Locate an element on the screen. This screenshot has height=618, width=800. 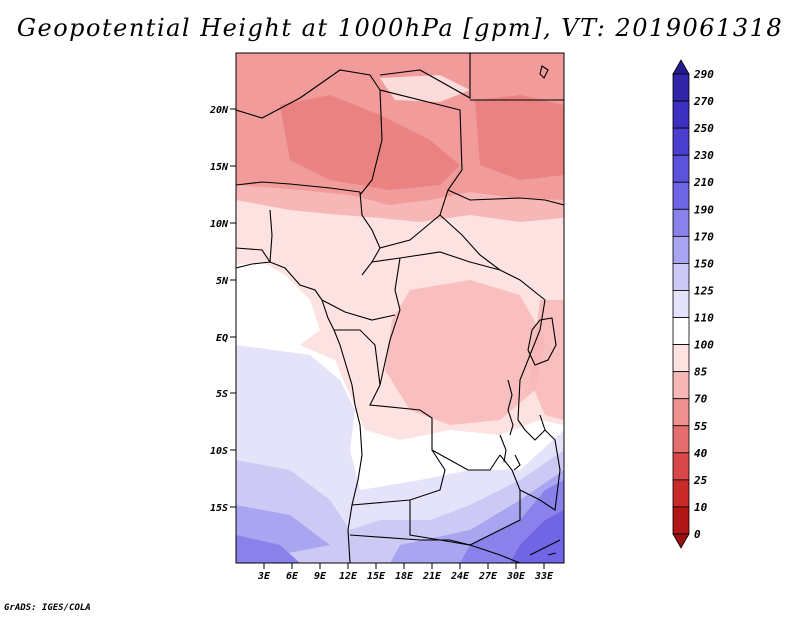
lat-label: 10S is located at coordinates (219, 451).